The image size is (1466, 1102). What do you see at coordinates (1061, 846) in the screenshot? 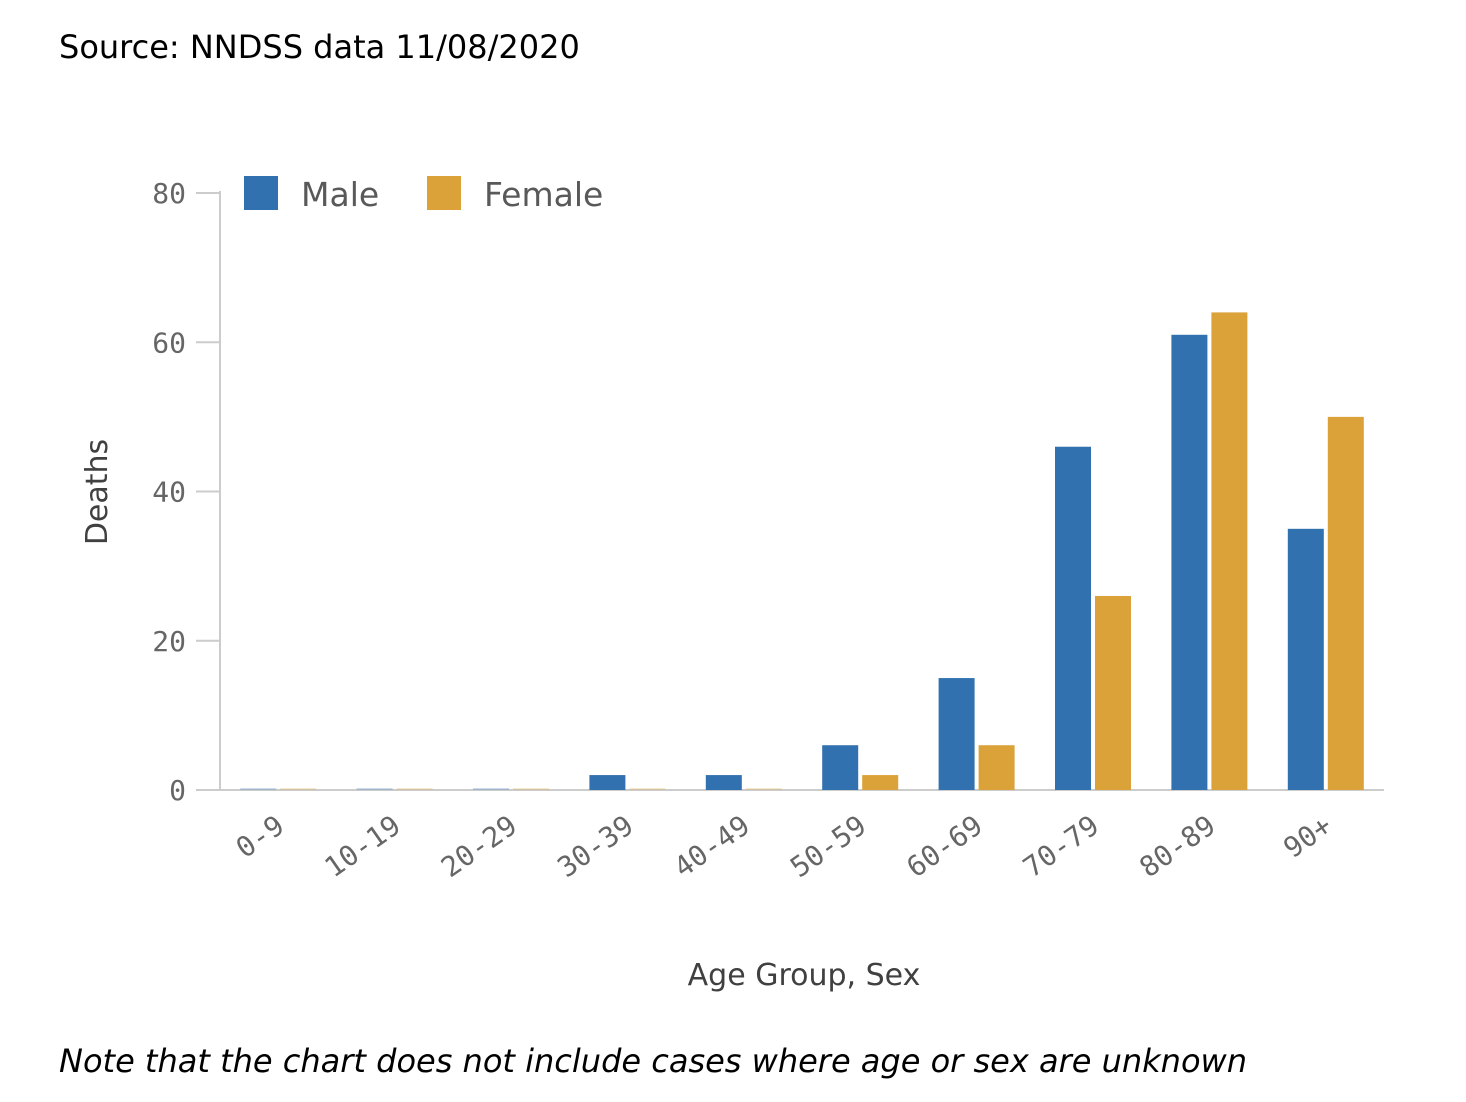
I see `x-tick-label: 70-79` at bounding box center [1061, 846].